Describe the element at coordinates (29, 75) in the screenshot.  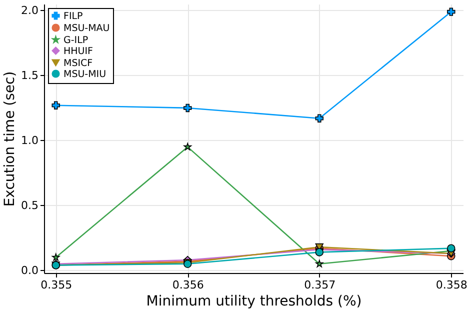
I see `y-tick-label: 1.5` at that location.